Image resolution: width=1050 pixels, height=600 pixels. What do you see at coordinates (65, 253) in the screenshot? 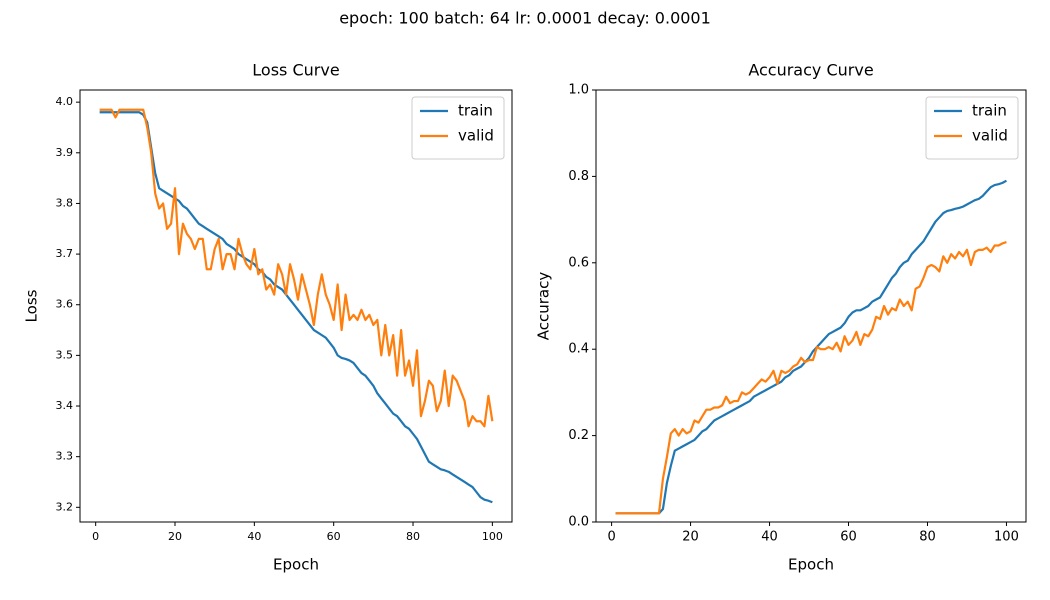
I see `y-tick-label: 3.7` at bounding box center [65, 253].